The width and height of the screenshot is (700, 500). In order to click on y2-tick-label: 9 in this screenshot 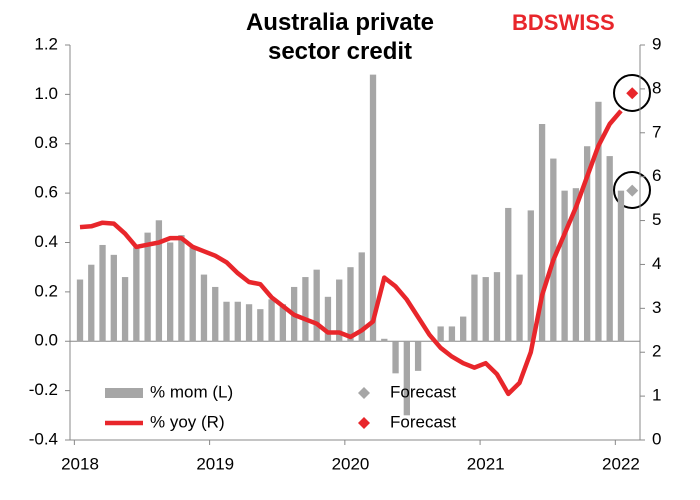, I will do `click(656, 43)`.